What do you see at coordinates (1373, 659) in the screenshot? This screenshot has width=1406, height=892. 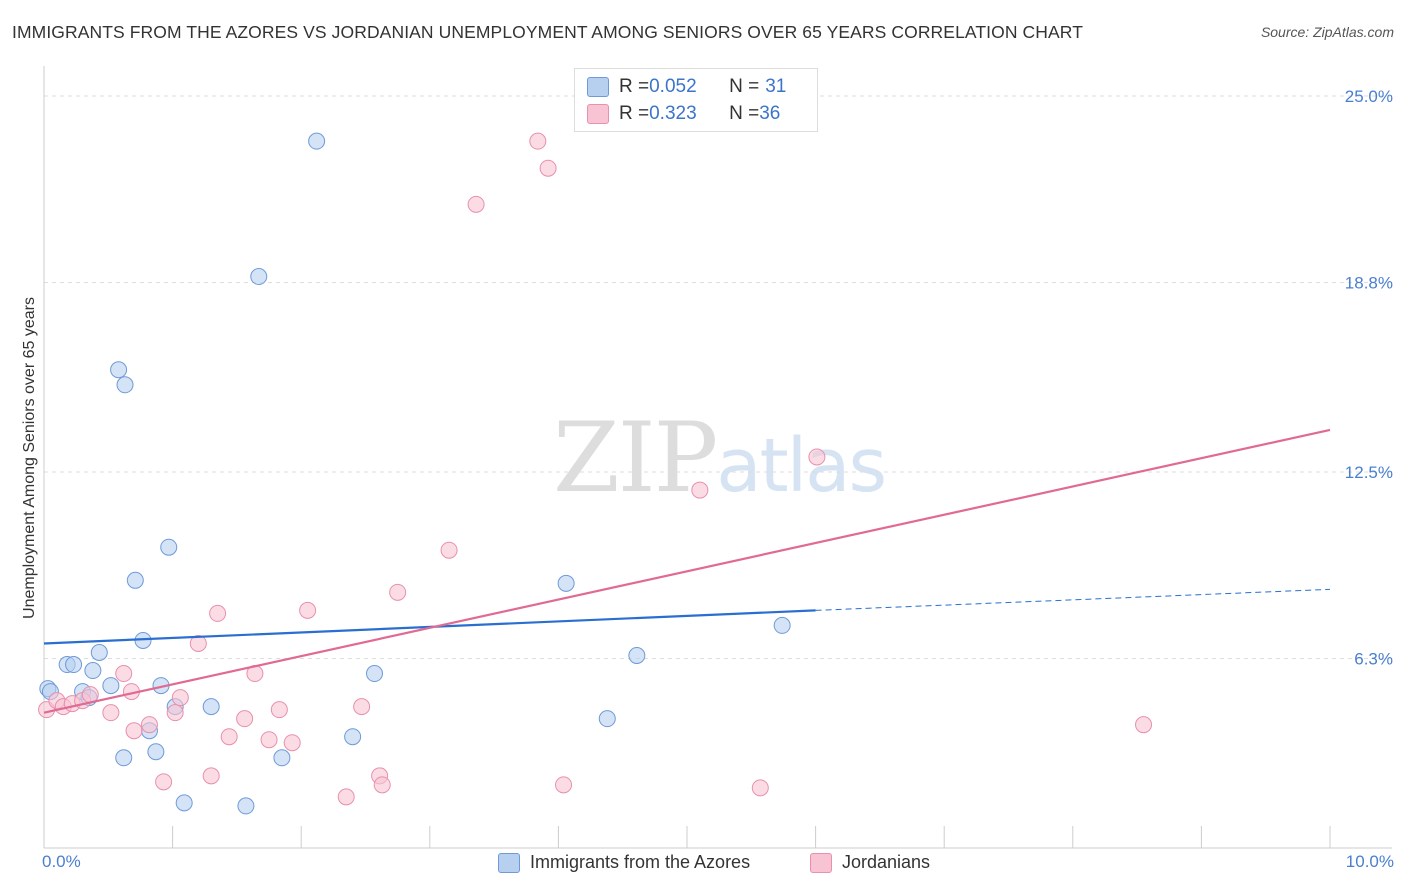 I see `y-tick-label: 6.3%` at bounding box center [1373, 659].